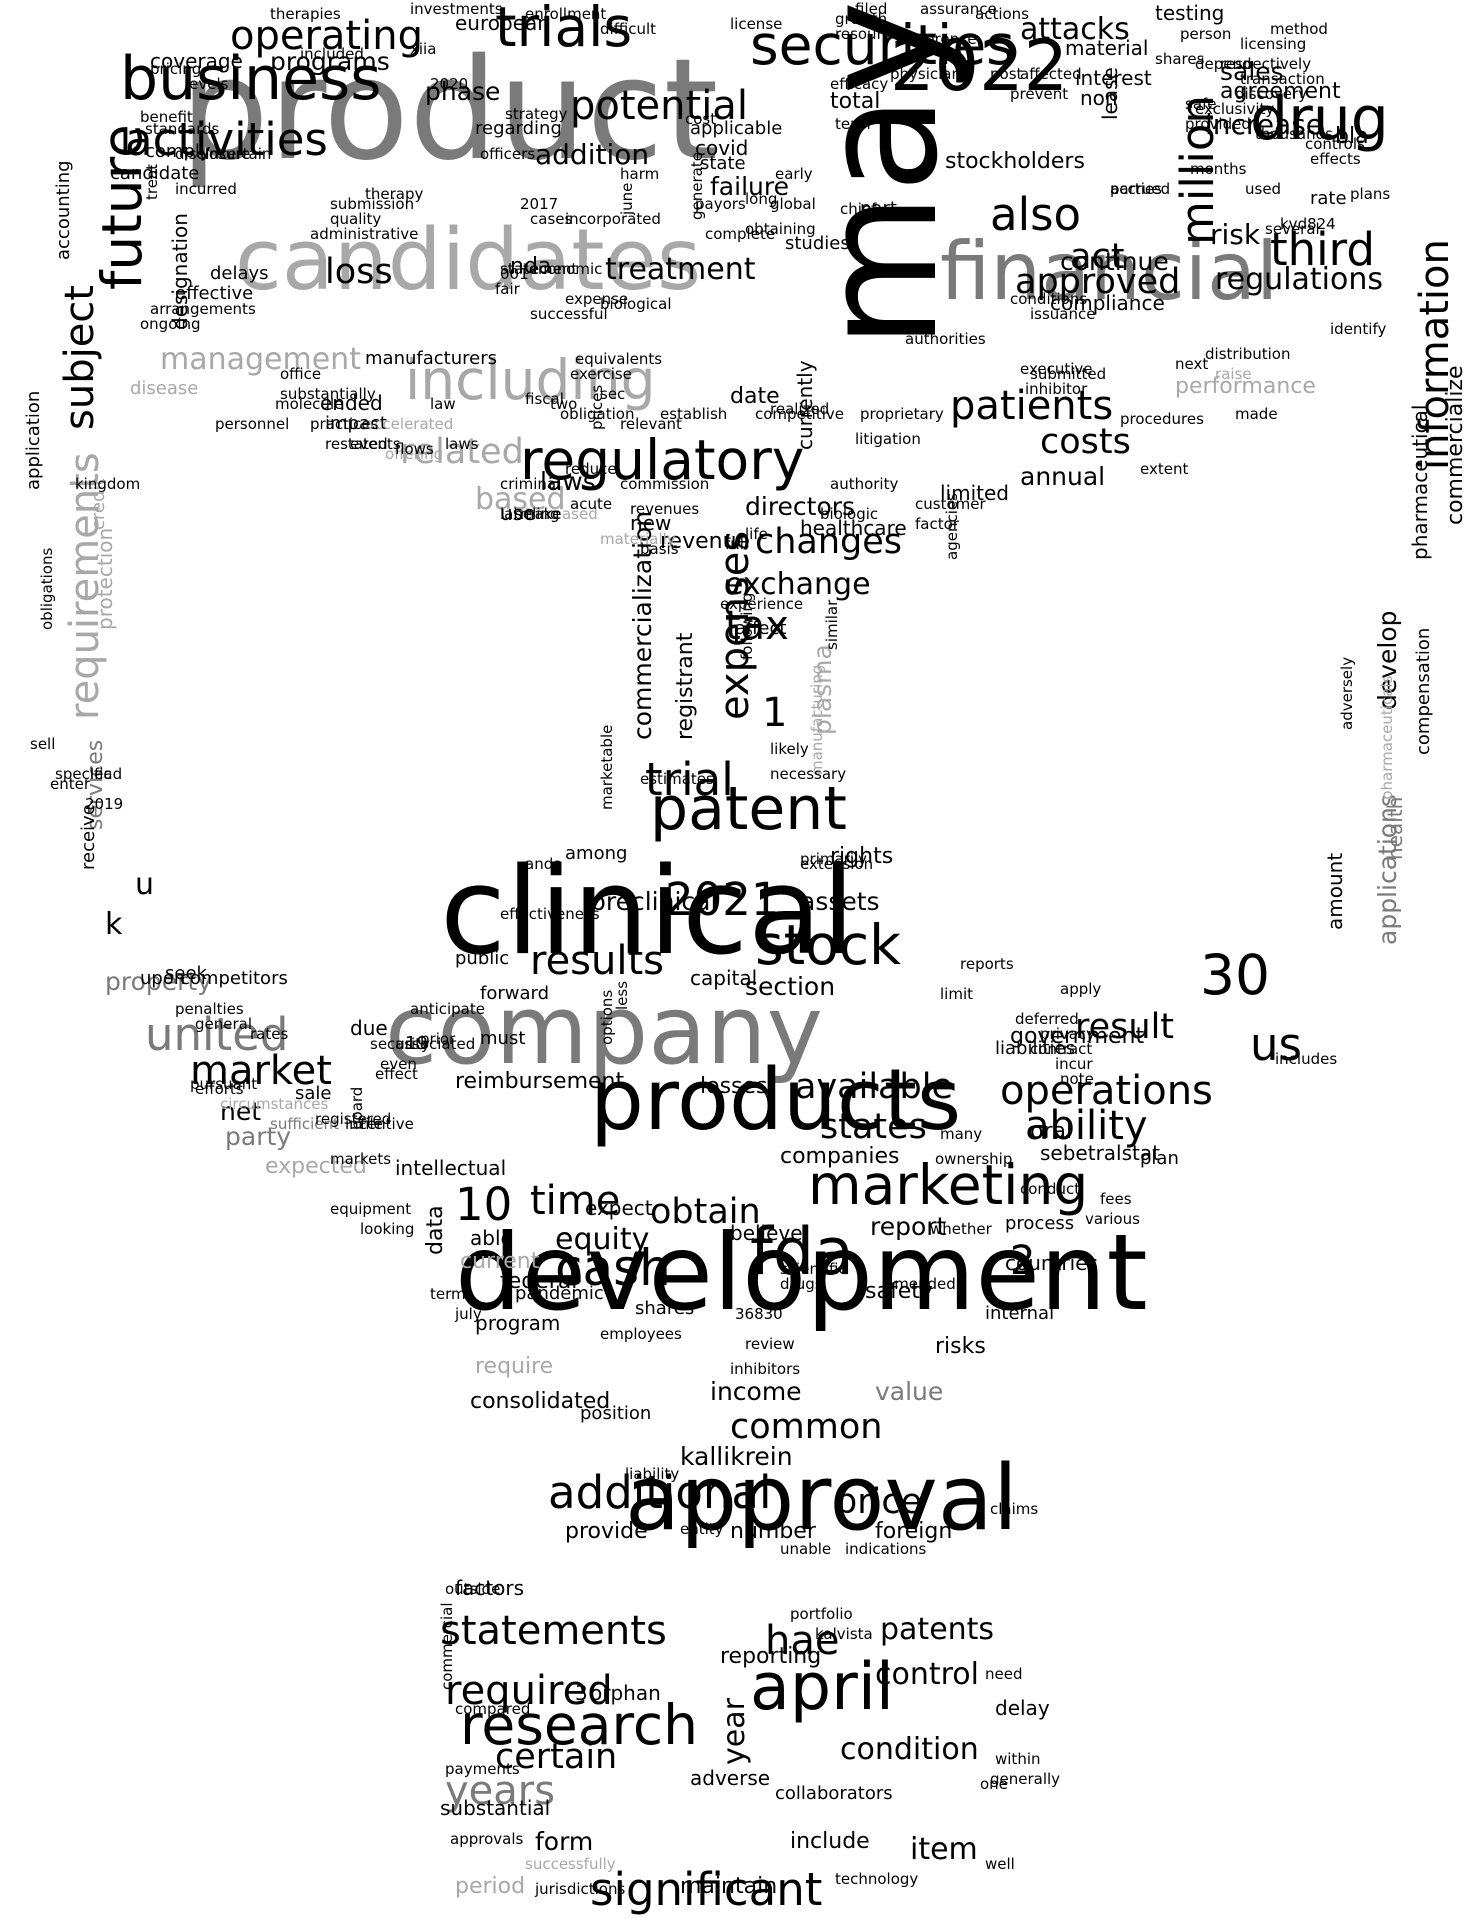  What do you see at coordinates (1273, 44) in the screenshot?
I see `cloud-word: licensing` at bounding box center [1273, 44].